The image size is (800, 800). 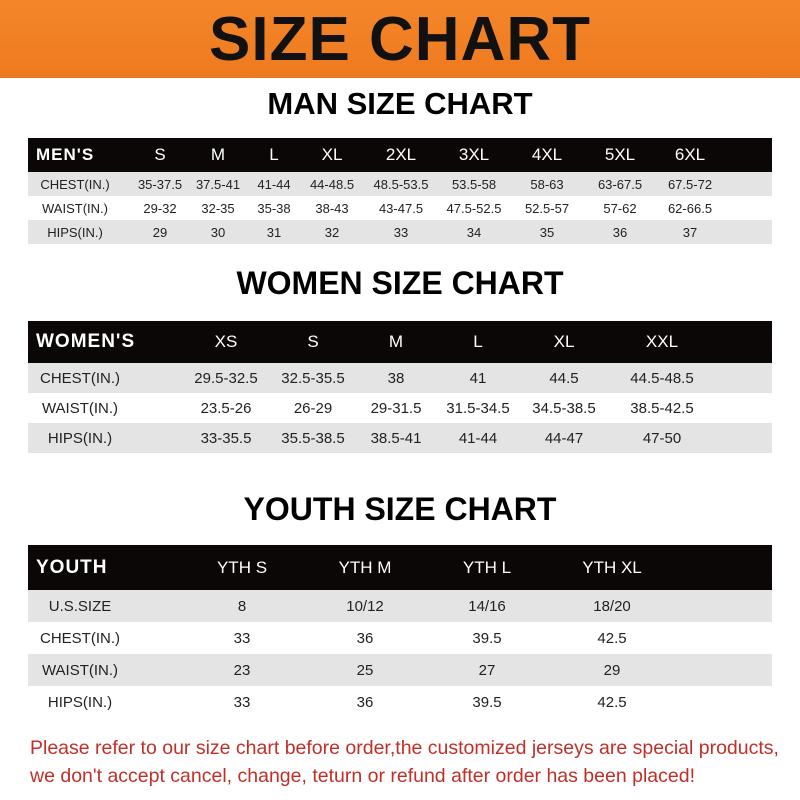 I want to click on table-cell: 44-47, so click(x=564, y=438).